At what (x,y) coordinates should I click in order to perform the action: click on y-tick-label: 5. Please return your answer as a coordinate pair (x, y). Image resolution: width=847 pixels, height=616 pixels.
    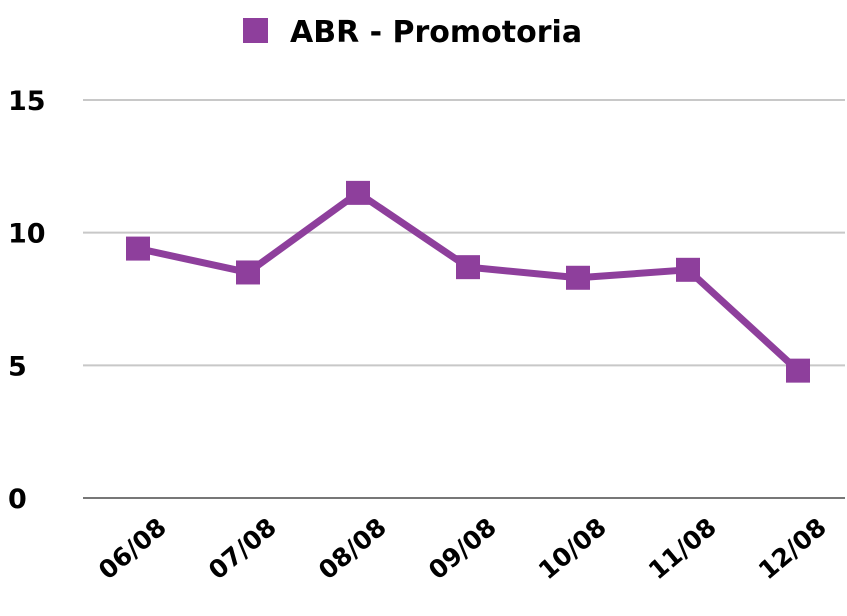
    Looking at the image, I should click on (17, 366).